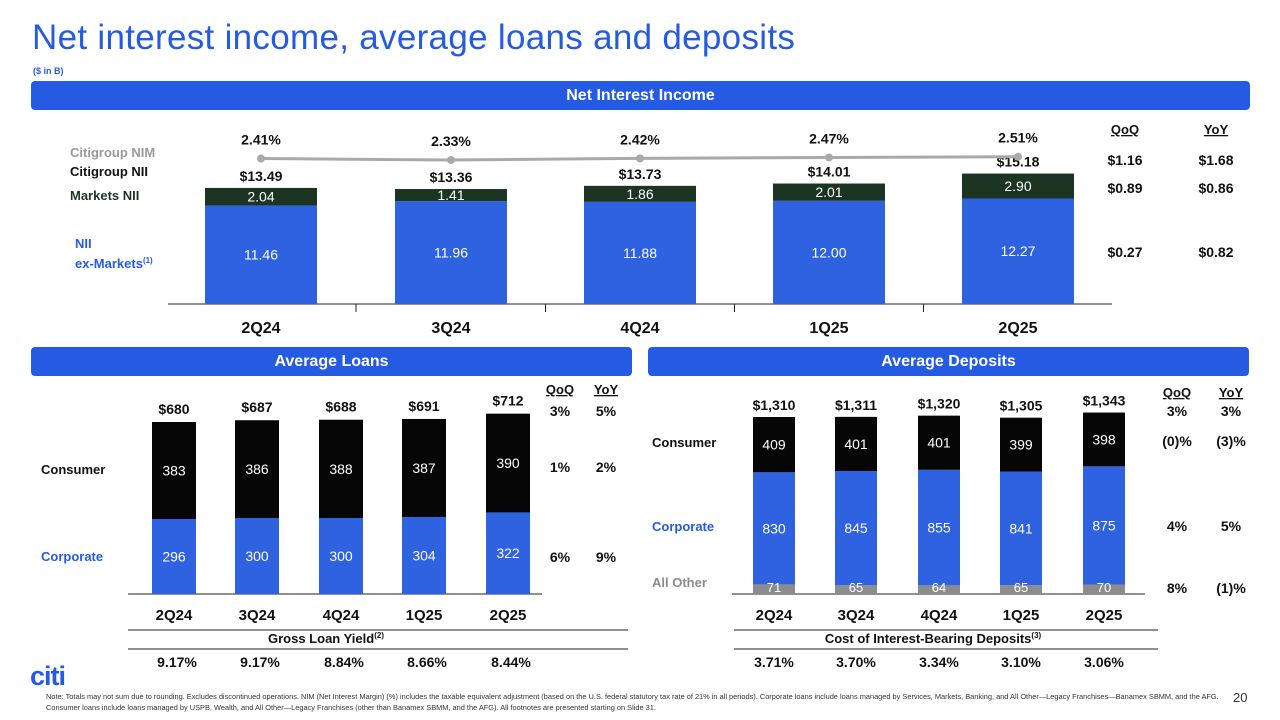  Describe the element at coordinates (48, 71) in the screenshot. I see `unit-note: ($ in B)` at that location.